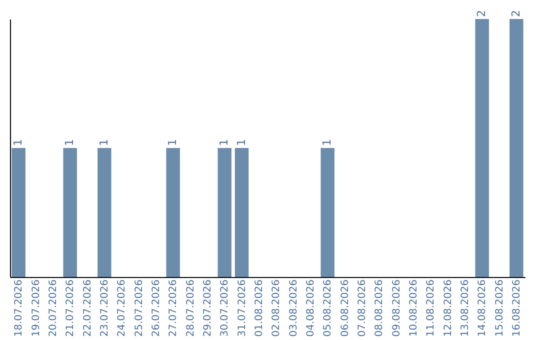 Image resolution: width=540 pixels, height=340 pixels. What do you see at coordinates (122, 308) in the screenshot?
I see `x-tick-label: 24.07.2026` at bounding box center [122, 308].